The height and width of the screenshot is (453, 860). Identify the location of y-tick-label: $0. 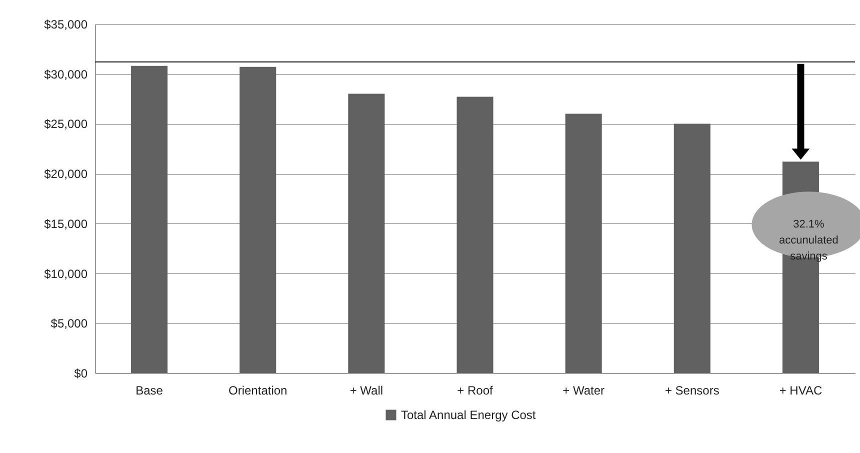
(81, 373).